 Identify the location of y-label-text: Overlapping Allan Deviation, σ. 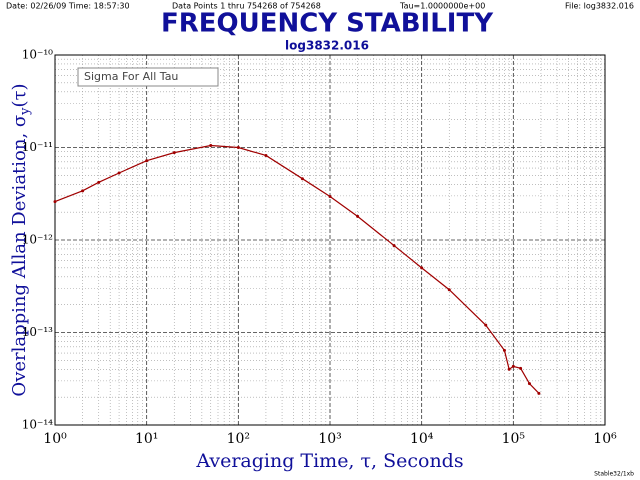
(19, 256).